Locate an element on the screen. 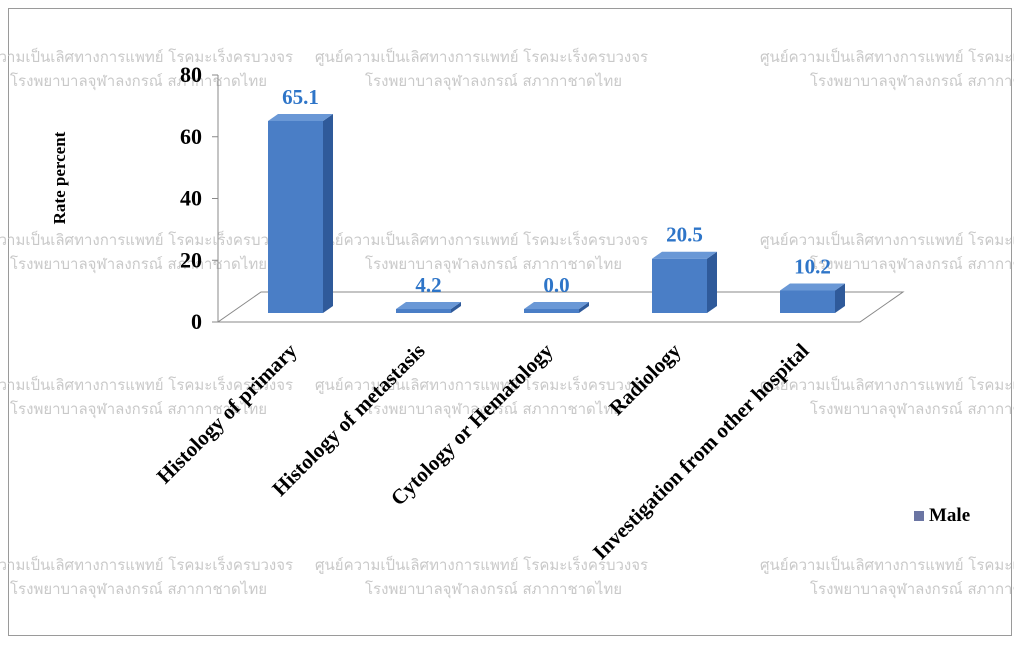 Image resolution: width=1014 pixels, height=646 pixels. y-tick-label: 80 is located at coordinates (191, 74).